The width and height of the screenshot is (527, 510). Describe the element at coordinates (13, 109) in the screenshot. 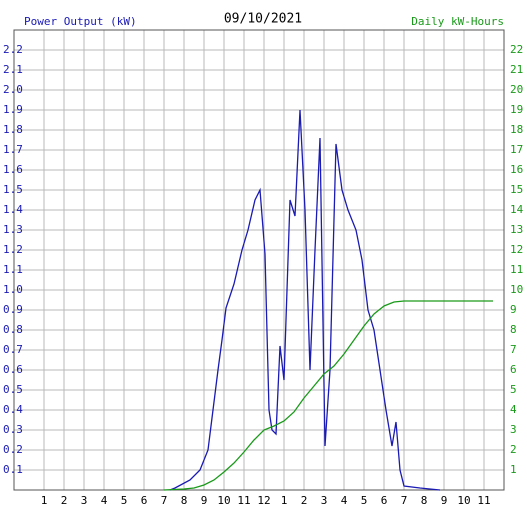

I see `y-tick-label: 1.9` at that location.